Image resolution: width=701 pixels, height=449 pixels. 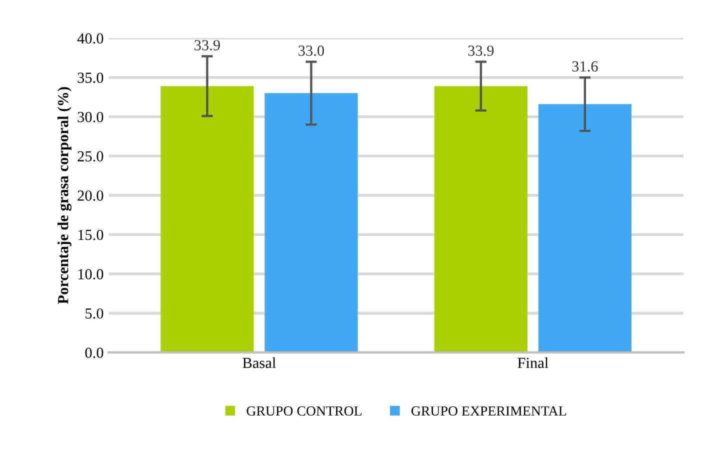 What do you see at coordinates (488, 411) in the screenshot?
I see `legend-label: GRUPO EXPERIMENTAL` at bounding box center [488, 411].